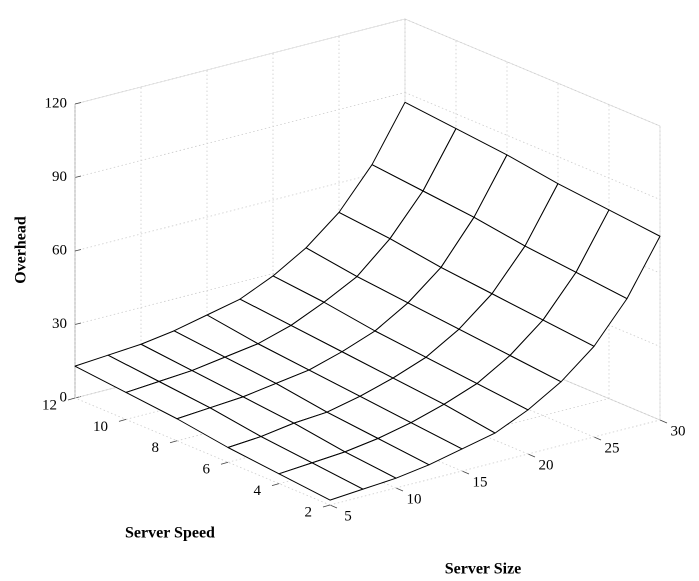 The width and height of the screenshot is (699, 581). I want to click on z-tick-label: 60, so click(59, 250).